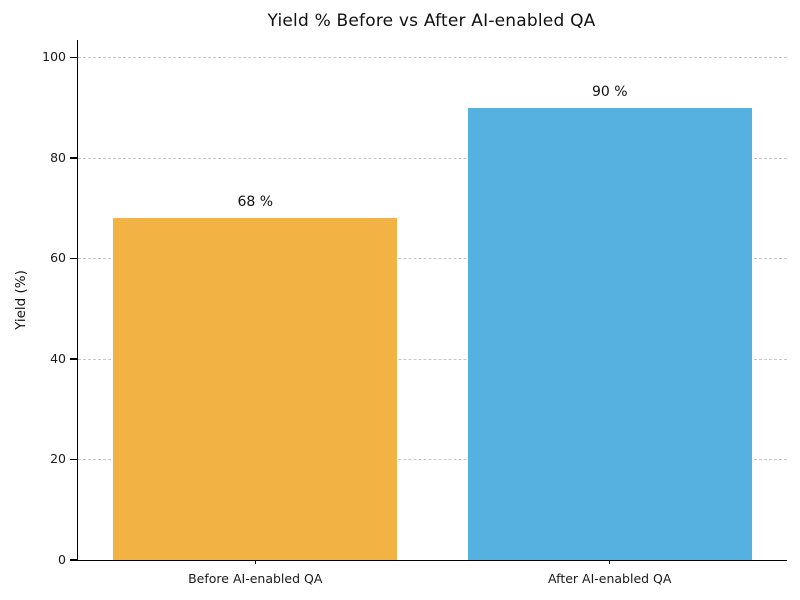 This screenshot has width=800, height=600. I want to click on y-tick-label: 40, so click(58, 358).